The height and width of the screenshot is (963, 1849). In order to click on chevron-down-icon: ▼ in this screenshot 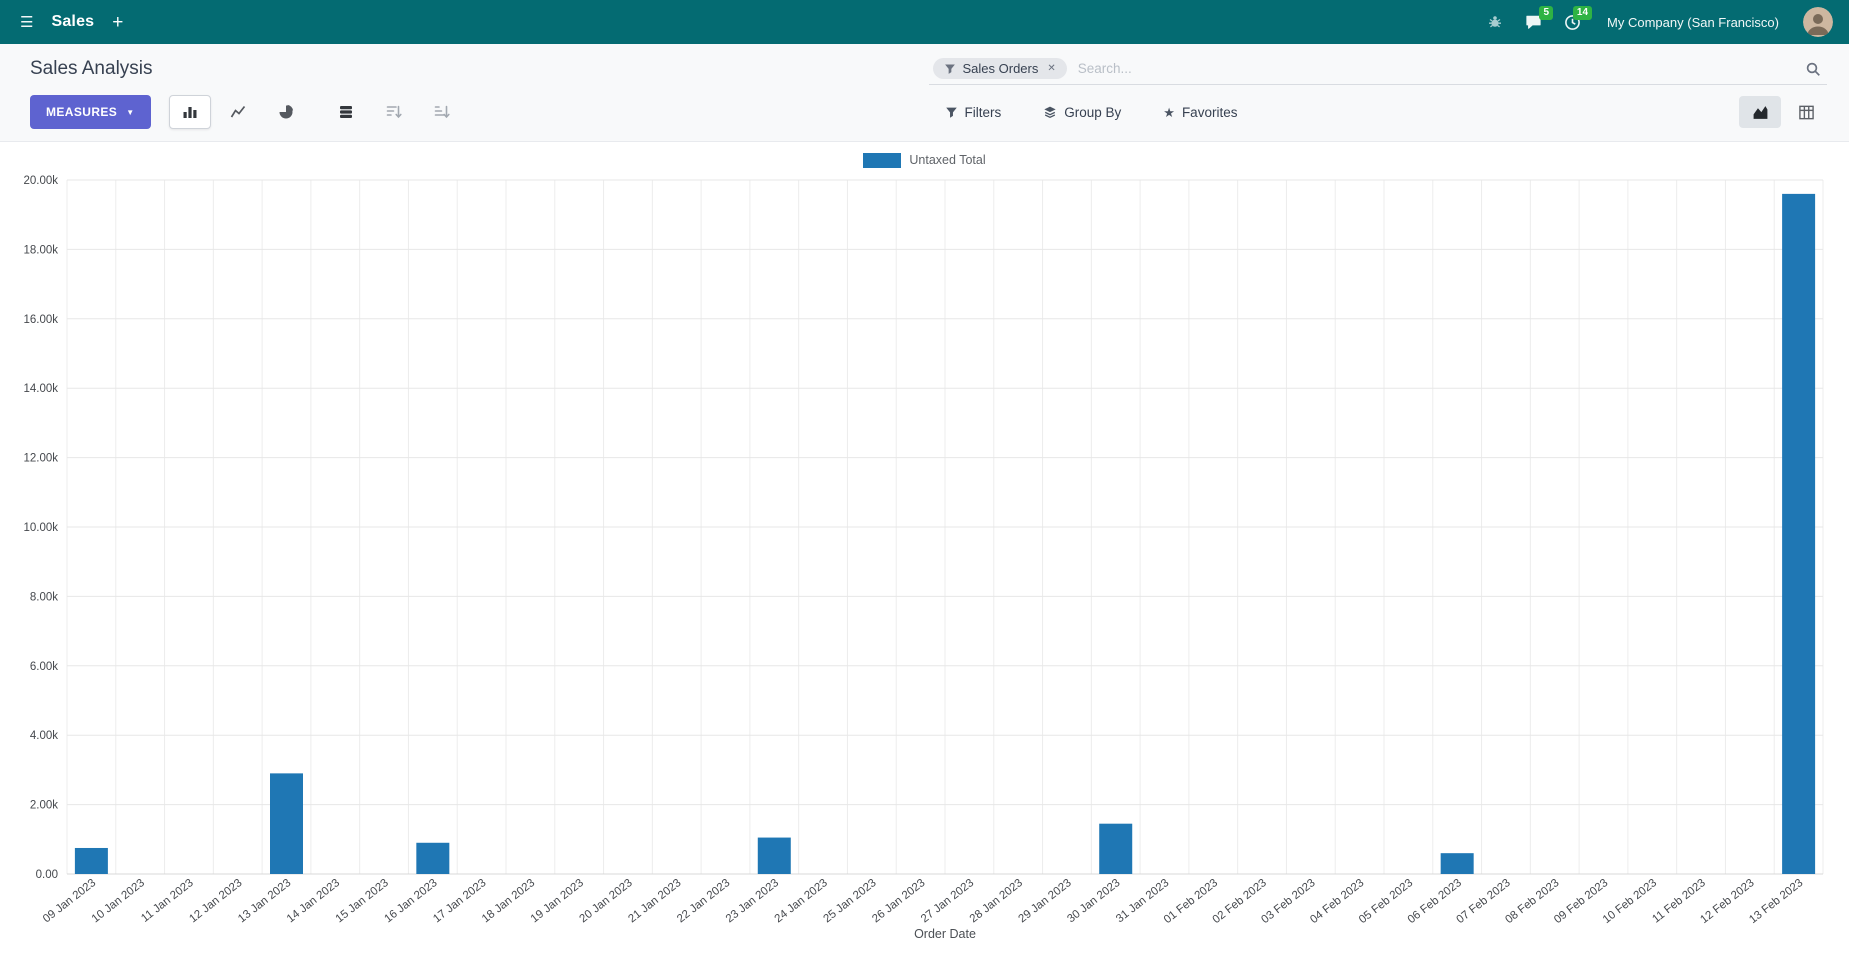, I will do `click(130, 112)`.